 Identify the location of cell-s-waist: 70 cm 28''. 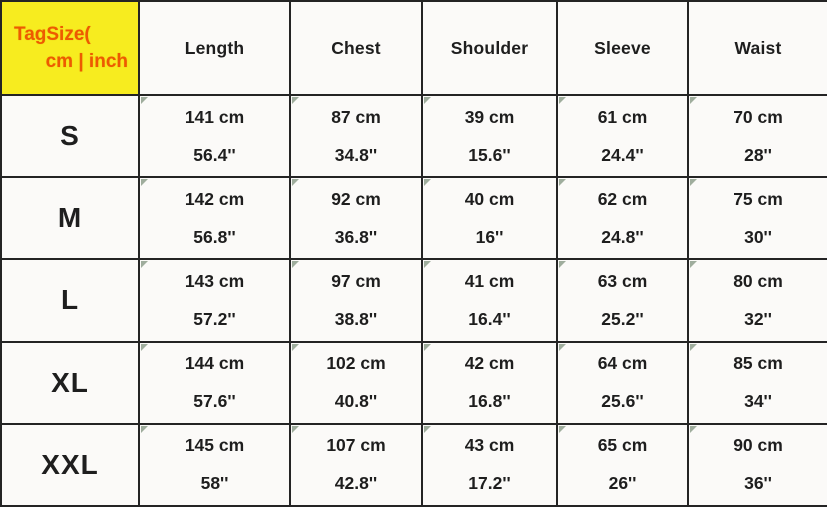
(757, 136).